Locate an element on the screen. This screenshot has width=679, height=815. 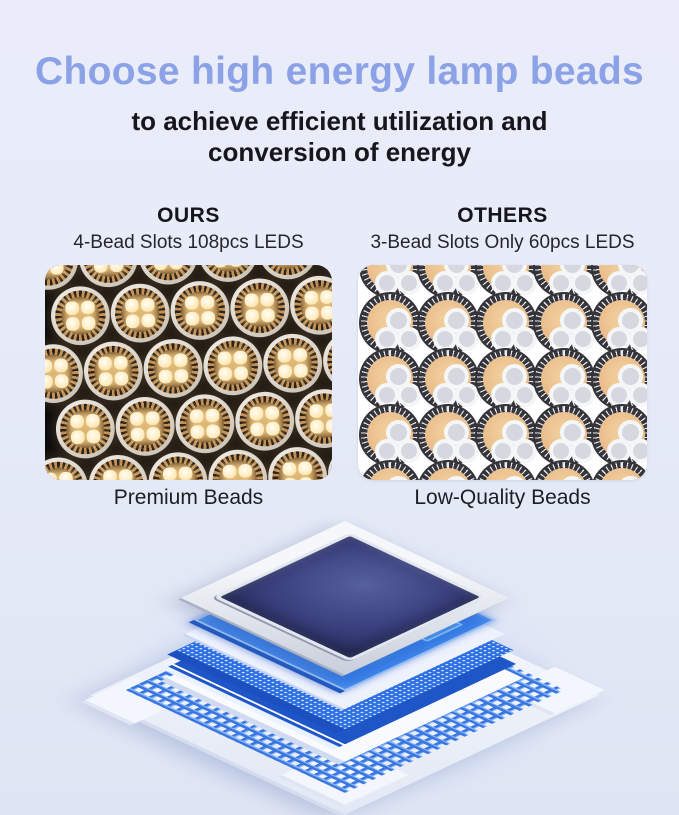
subtitle-line-1: to achieve efficient utilization and is located at coordinates (339, 121).